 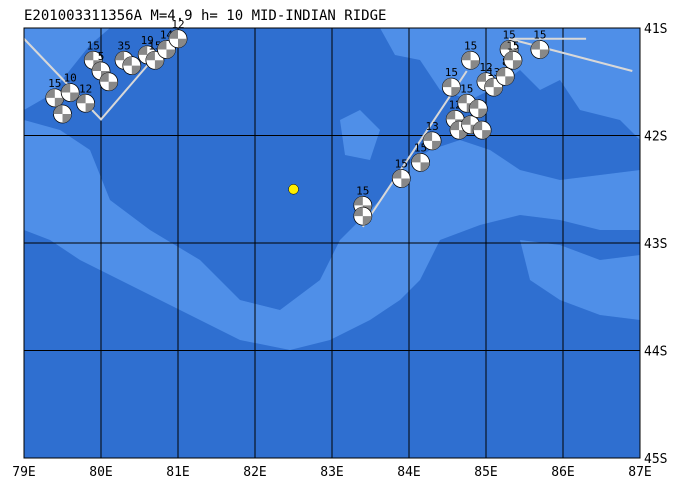 What do you see at coordinates (100, 472) in the screenshot?
I see `longitude-tick-label: 80E` at bounding box center [100, 472].